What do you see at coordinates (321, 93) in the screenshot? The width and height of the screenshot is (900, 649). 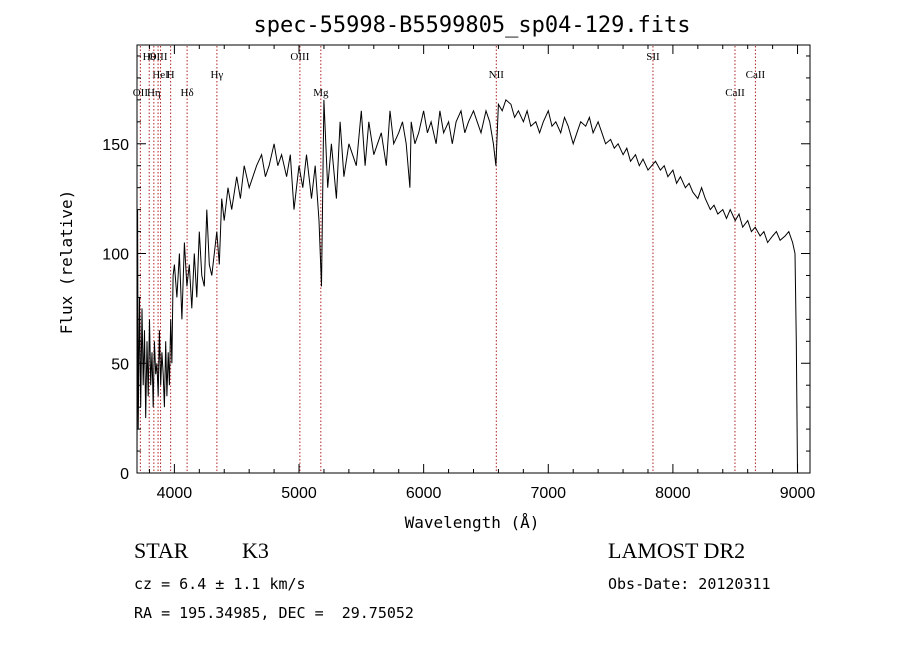 I see `marker-label-9: Mg` at bounding box center [321, 93].